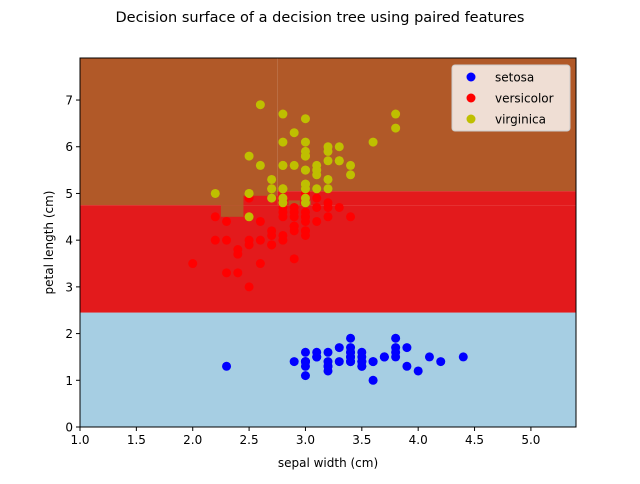 The image size is (640, 484). I want to click on legend-label-virginica: virginica, so click(520, 120).